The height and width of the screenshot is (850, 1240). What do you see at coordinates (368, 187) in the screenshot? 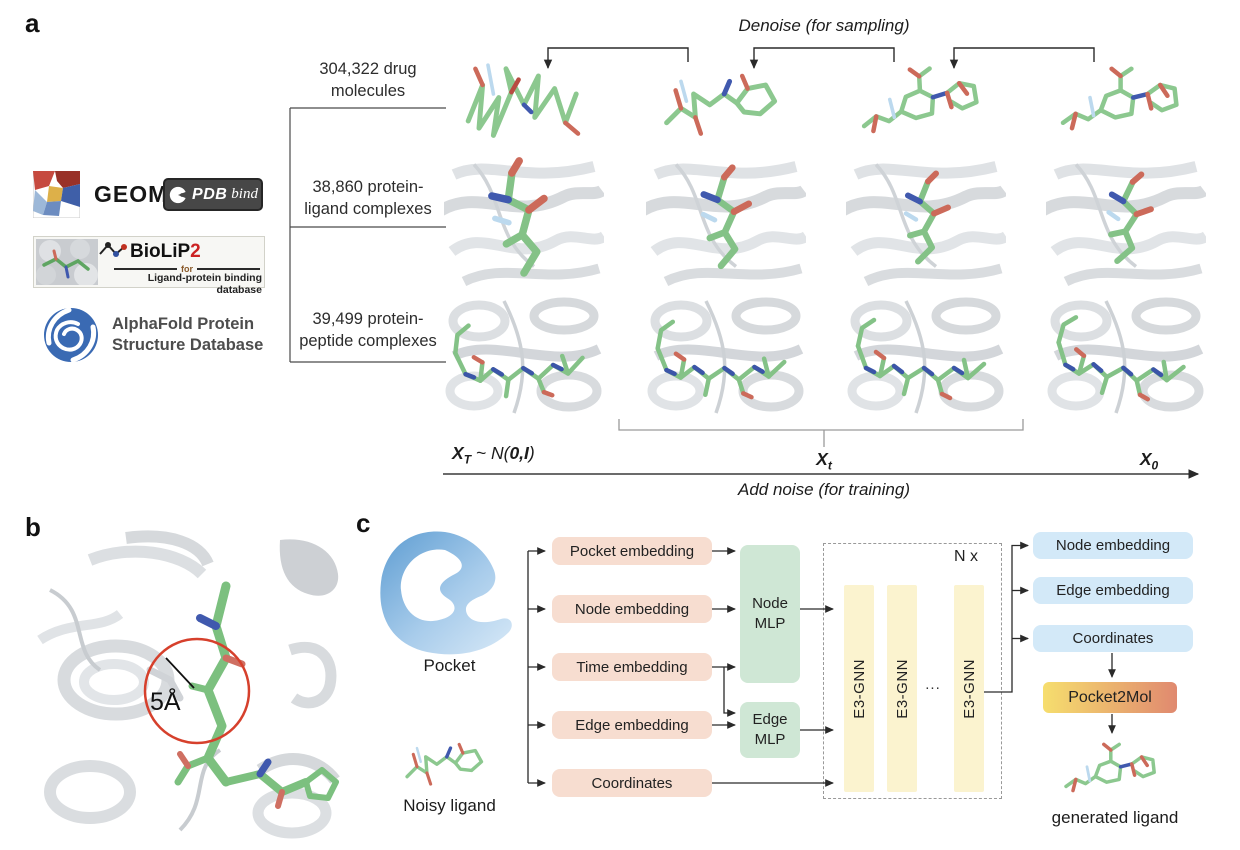
I see `count-line: 38,860 protein-` at bounding box center [368, 187].